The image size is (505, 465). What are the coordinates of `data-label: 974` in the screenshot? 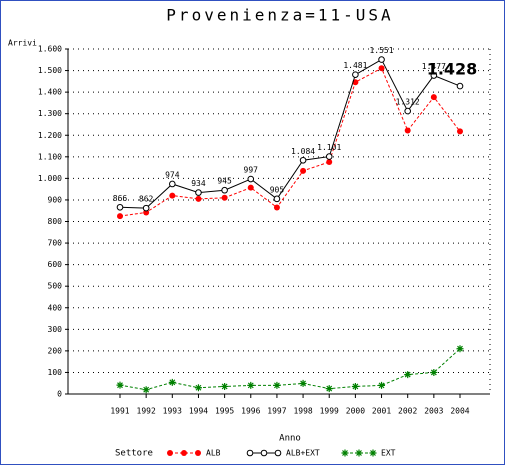 It's located at (172, 174).